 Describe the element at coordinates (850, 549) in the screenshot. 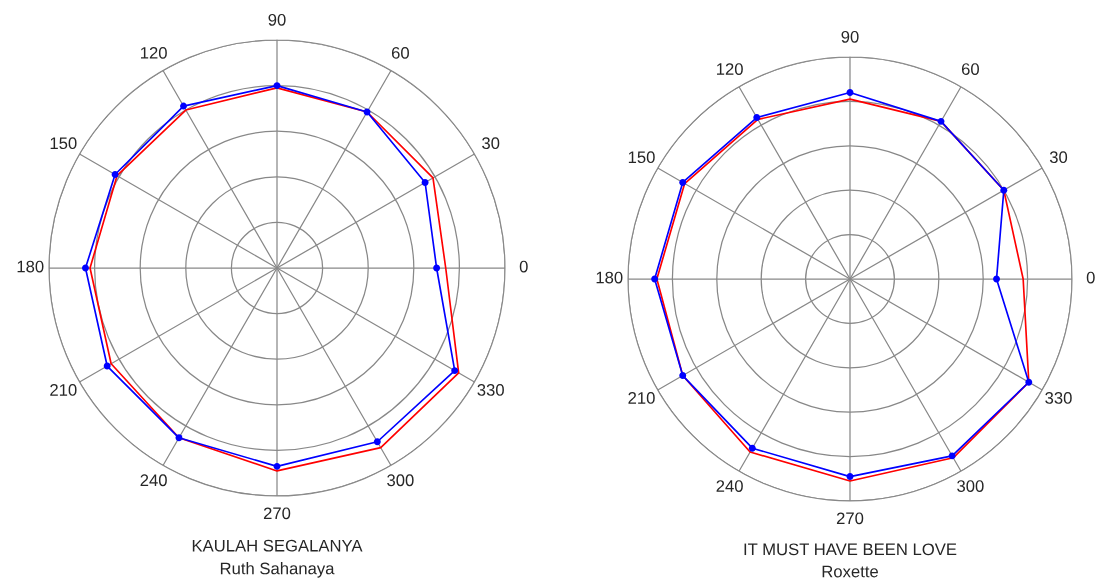

I see `text: IT MUST HAVE BEEN LOVE` at that location.